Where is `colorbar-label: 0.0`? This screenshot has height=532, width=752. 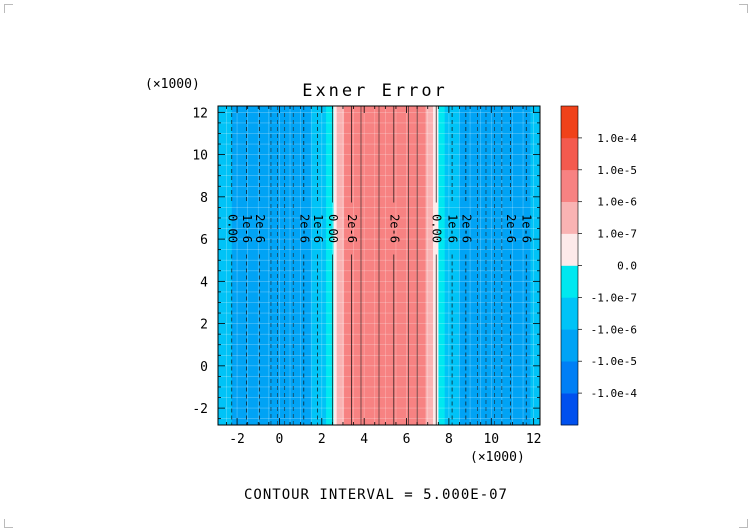 colorbar-label: 0.0 is located at coordinates (627, 266).